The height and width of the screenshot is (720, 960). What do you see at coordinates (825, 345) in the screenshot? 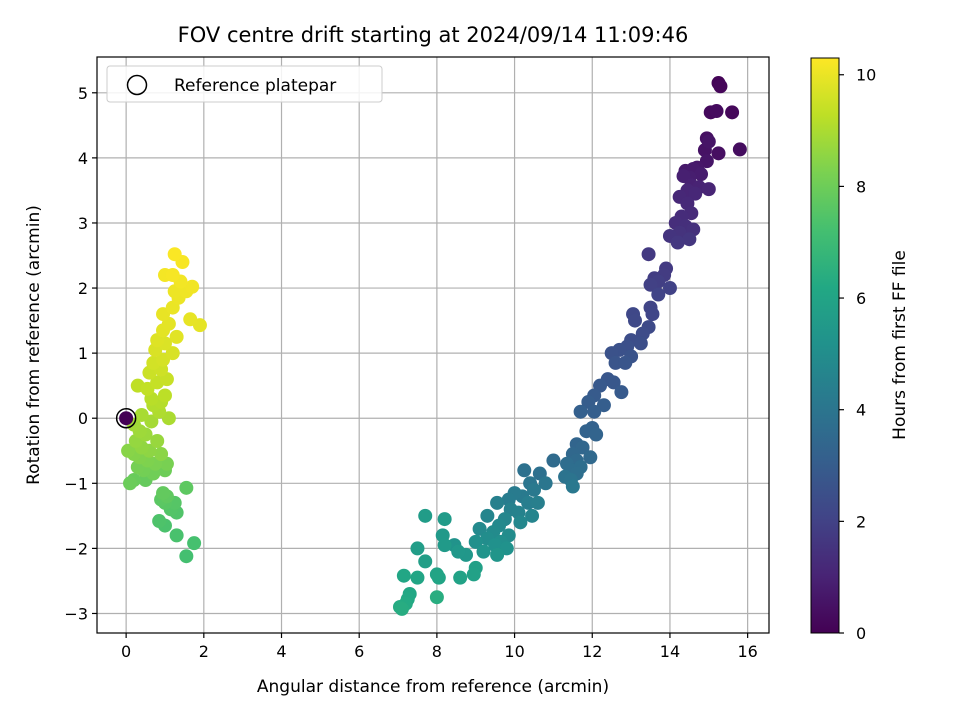
I see `colorbar-gradient` at bounding box center [825, 345].